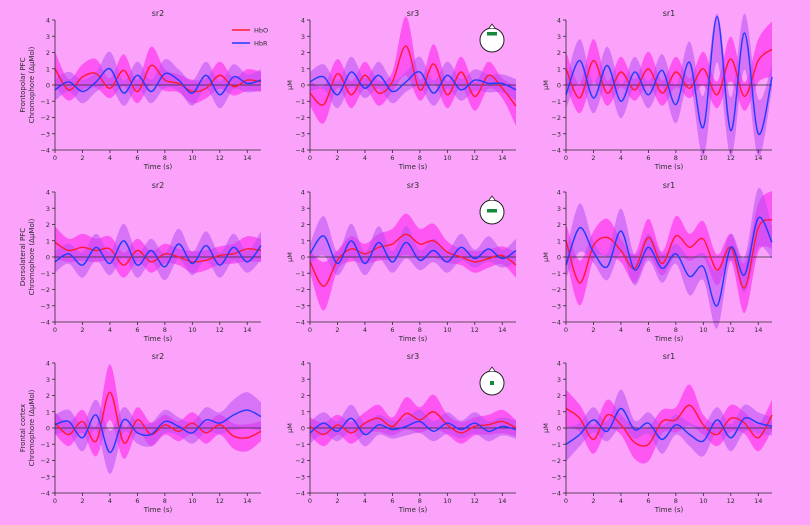 This screenshot has width=810, height=525. I want to click on row-label: Dorsolateral PFC, so click(23, 257).